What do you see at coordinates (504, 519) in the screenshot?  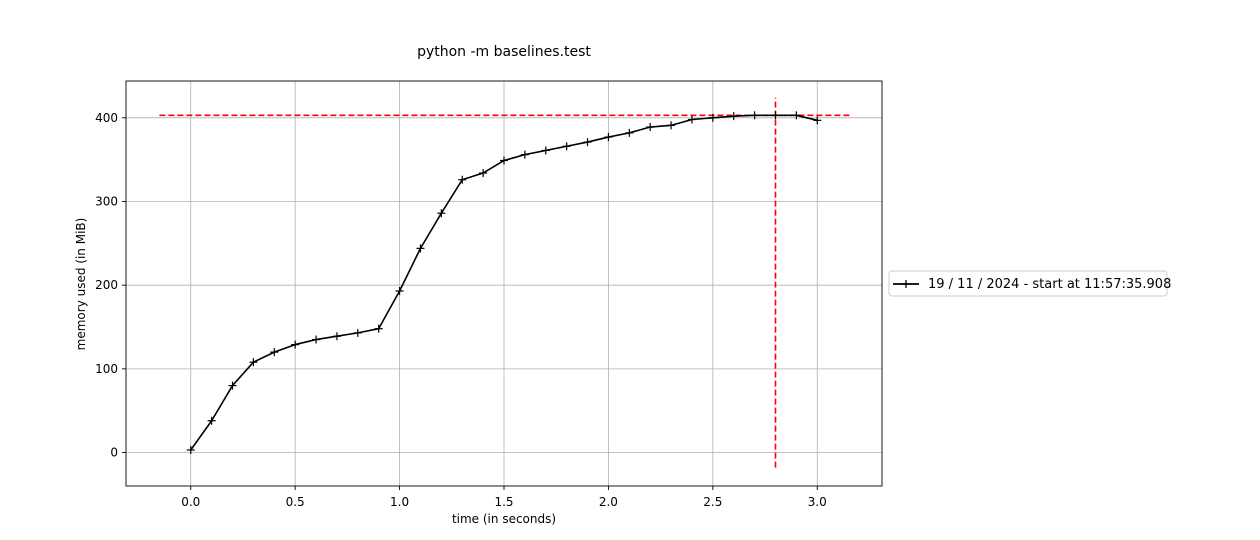 I see `x-axis-label: time (in seconds)` at bounding box center [504, 519].